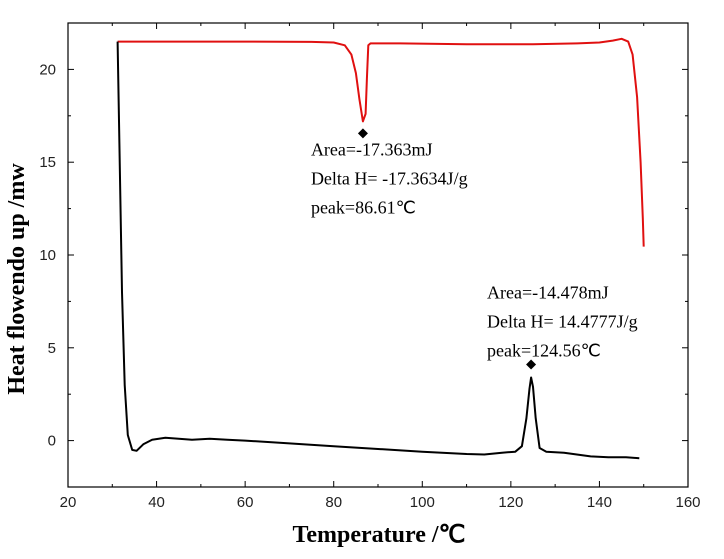 This screenshot has height=559, width=724. Describe the element at coordinates (389, 178) in the screenshot. I see `annotation-1-line-2: Delta H= -17.3634J/g` at that location.